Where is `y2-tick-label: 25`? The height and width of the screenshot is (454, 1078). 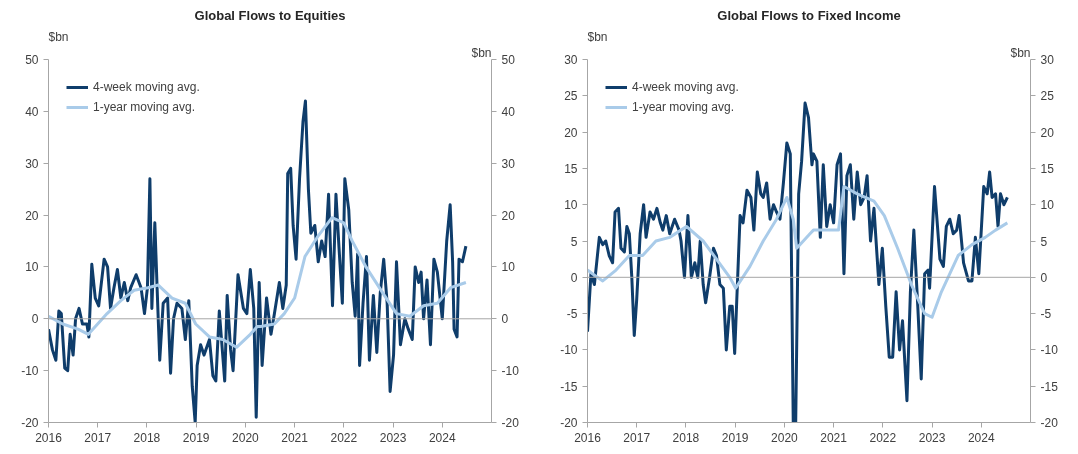
y2-tick-label: 25 is located at coordinates (1047, 96).